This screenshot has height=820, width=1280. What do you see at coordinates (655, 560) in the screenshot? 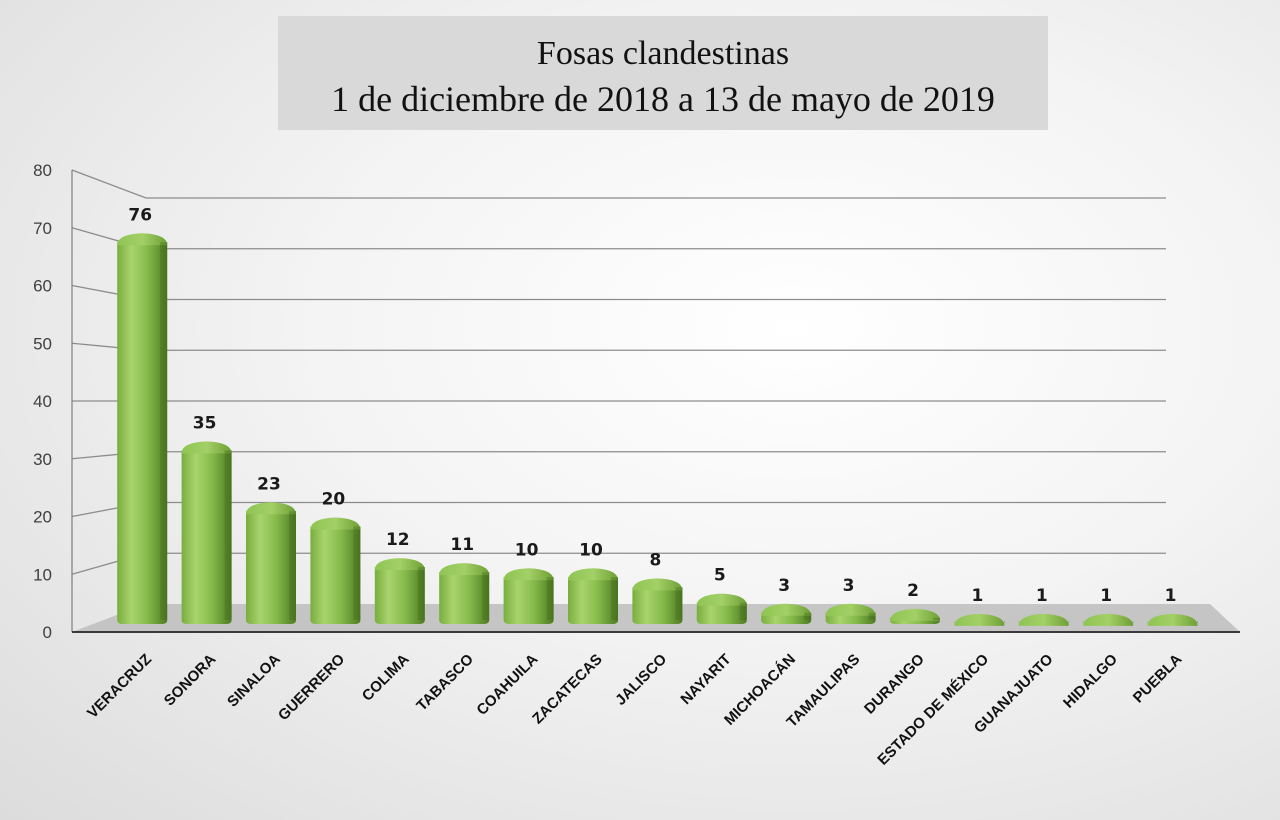
I see `data-label: 8` at bounding box center [655, 560].